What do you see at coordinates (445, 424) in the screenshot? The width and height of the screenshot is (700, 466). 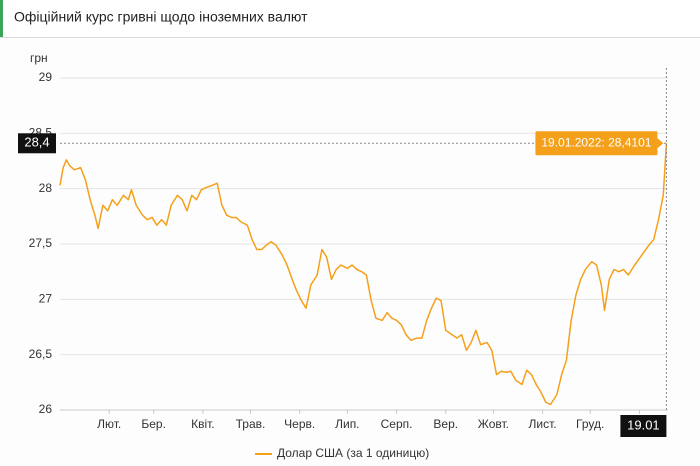 I see `x-tick-label: Вер.` at bounding box center [445, 424].